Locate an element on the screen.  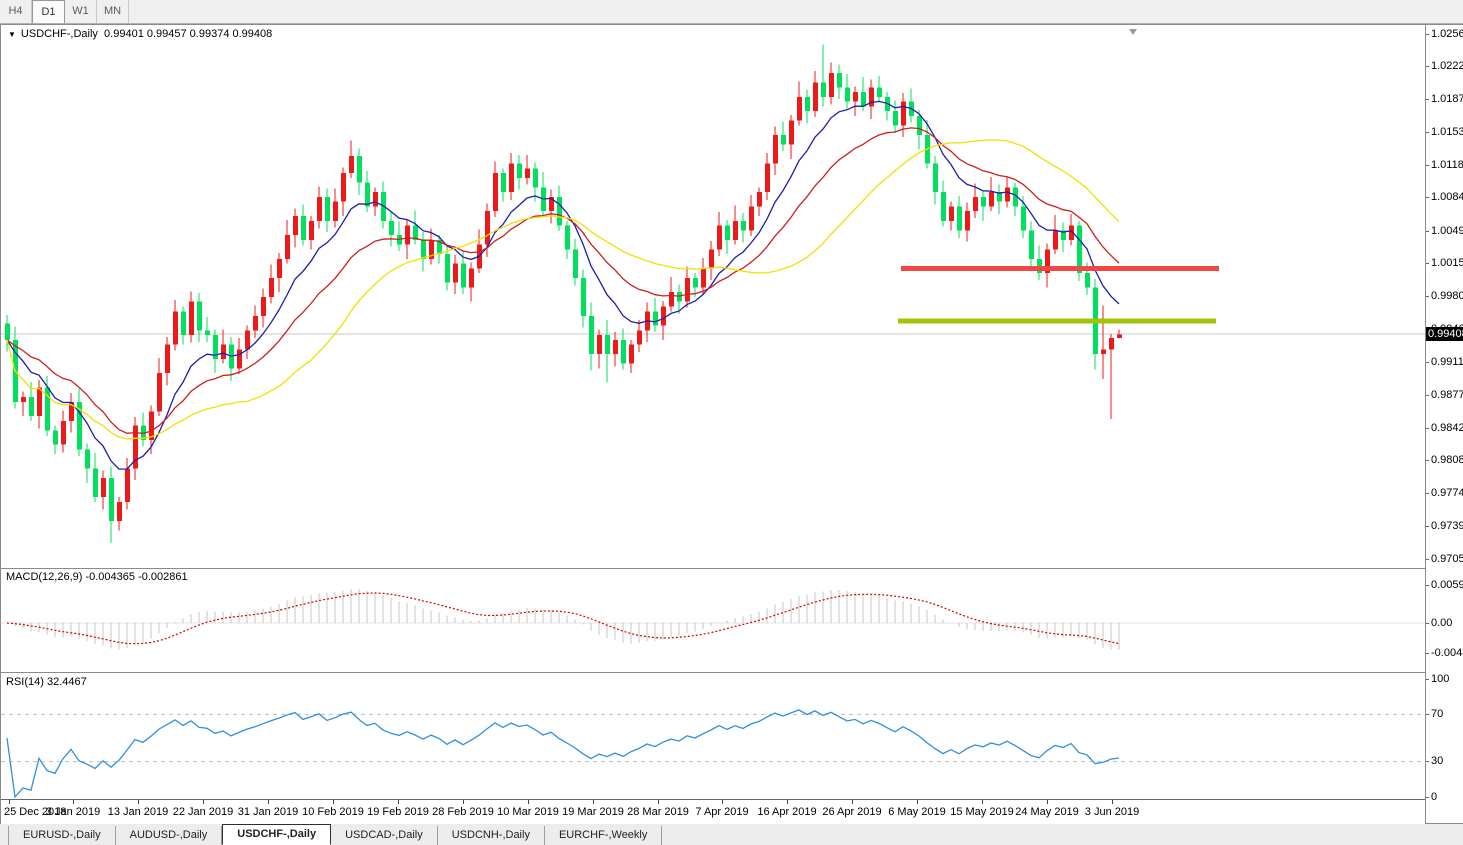
chart-tab-audusd: AUDUSD-,Daily is located at coordinates (169, 835).